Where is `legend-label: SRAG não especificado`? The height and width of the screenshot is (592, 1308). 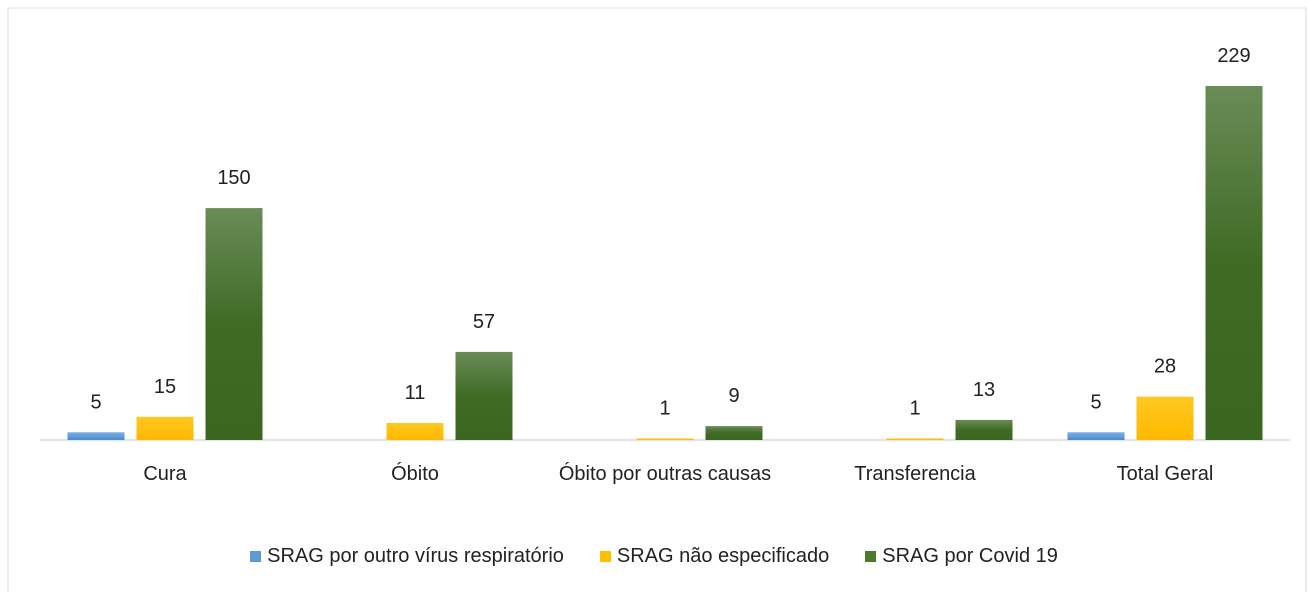 legend-label: SRAG não especificado is located at coordinates (723, 556).